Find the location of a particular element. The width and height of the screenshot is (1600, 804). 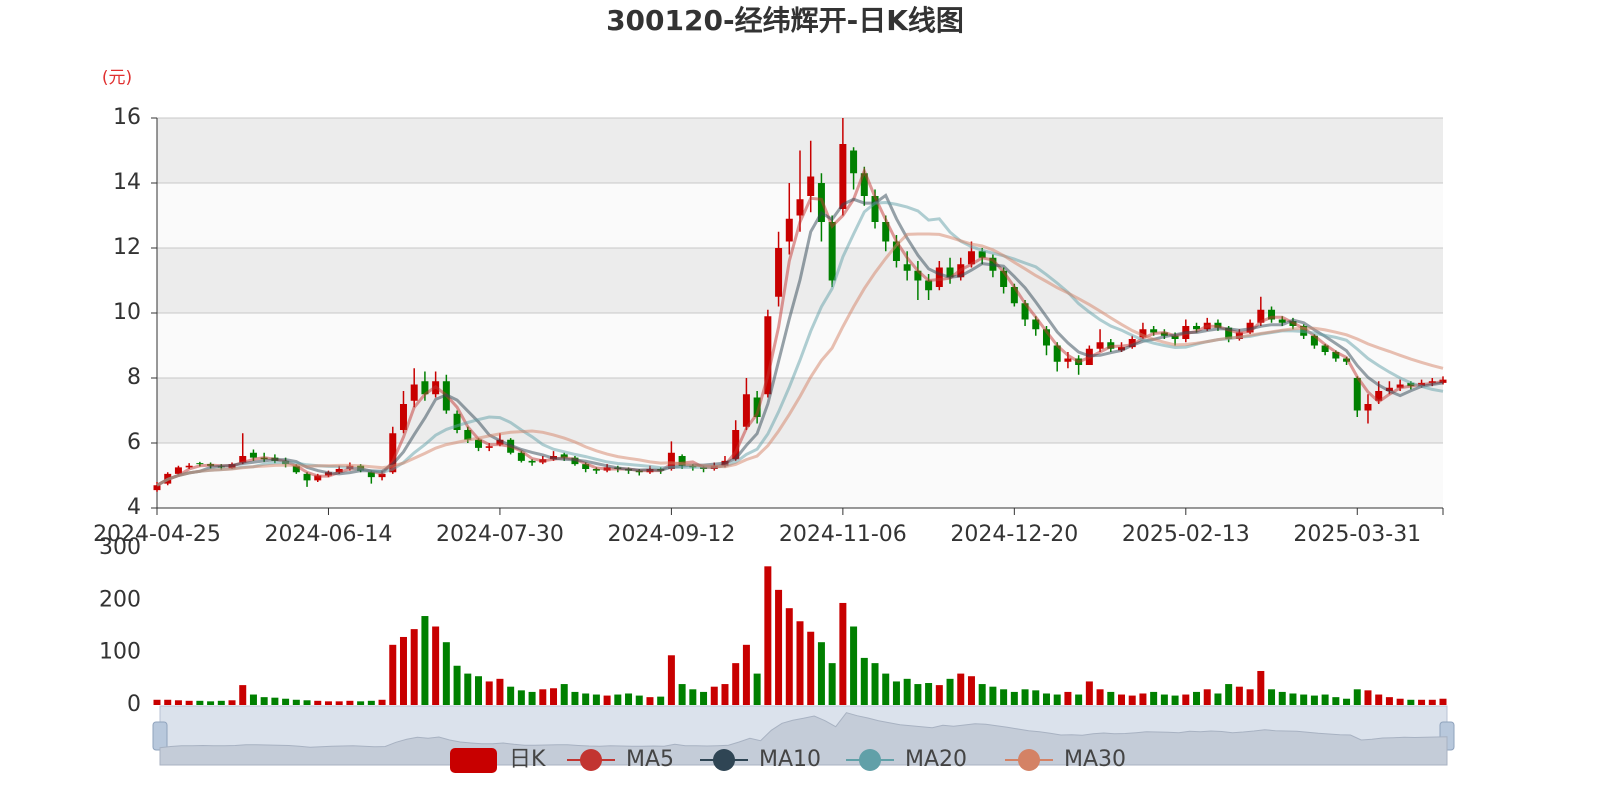

legend-label: MA5 is located at coordinates (650, 759).